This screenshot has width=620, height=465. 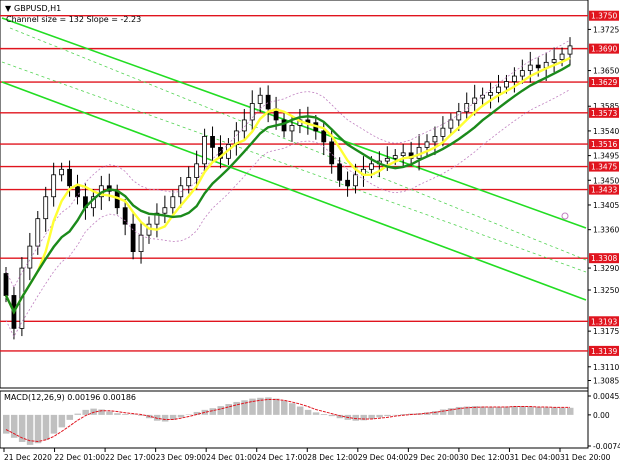 What do you see at coordinates (606, 106) in the screenshot?
I see `y-tick-label: 1.3585` at bounding box center [606, 106].